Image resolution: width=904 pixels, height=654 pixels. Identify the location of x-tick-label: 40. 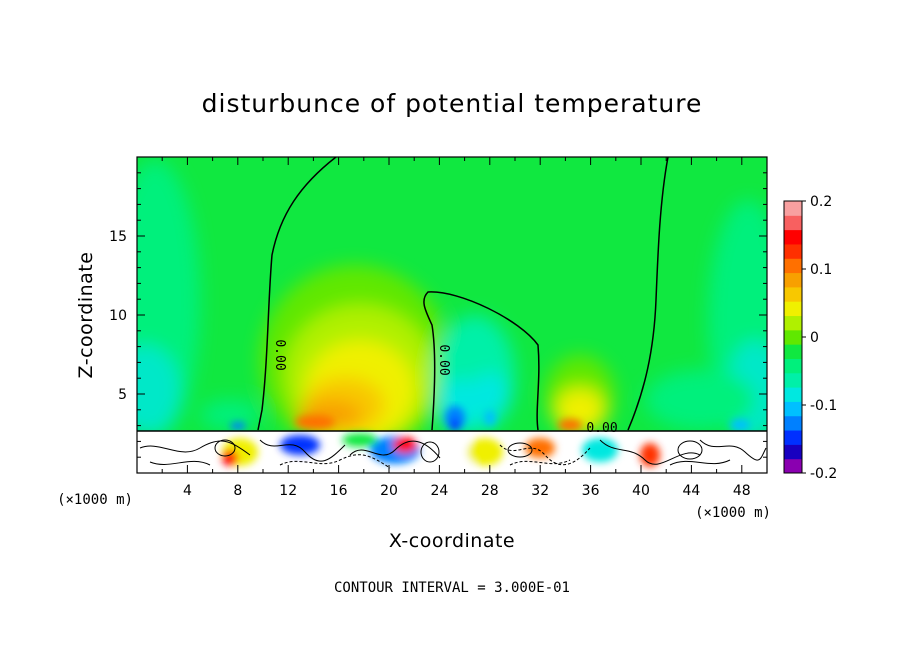
(641, 491).